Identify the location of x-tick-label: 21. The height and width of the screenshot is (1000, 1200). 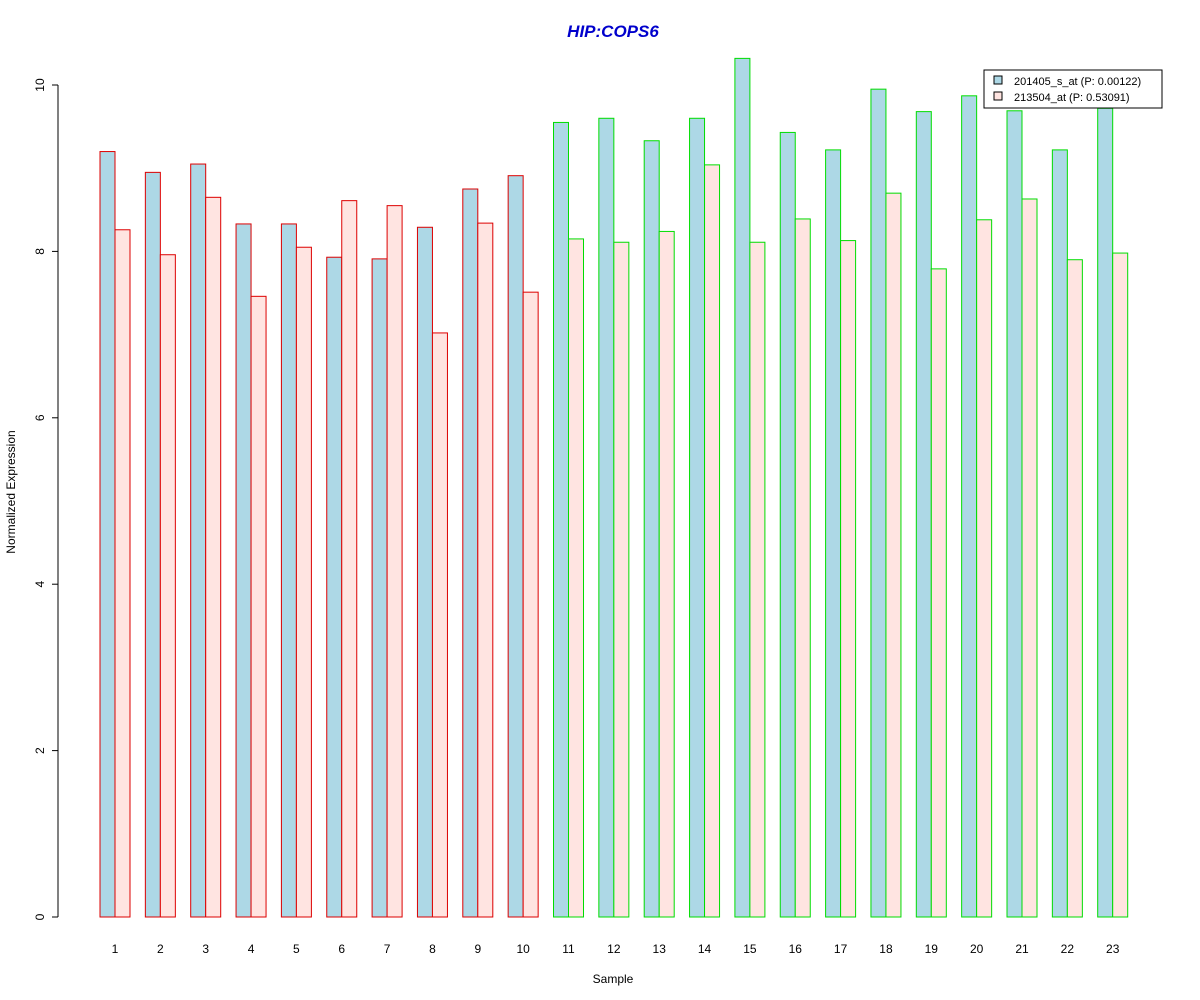
(1022, 949).